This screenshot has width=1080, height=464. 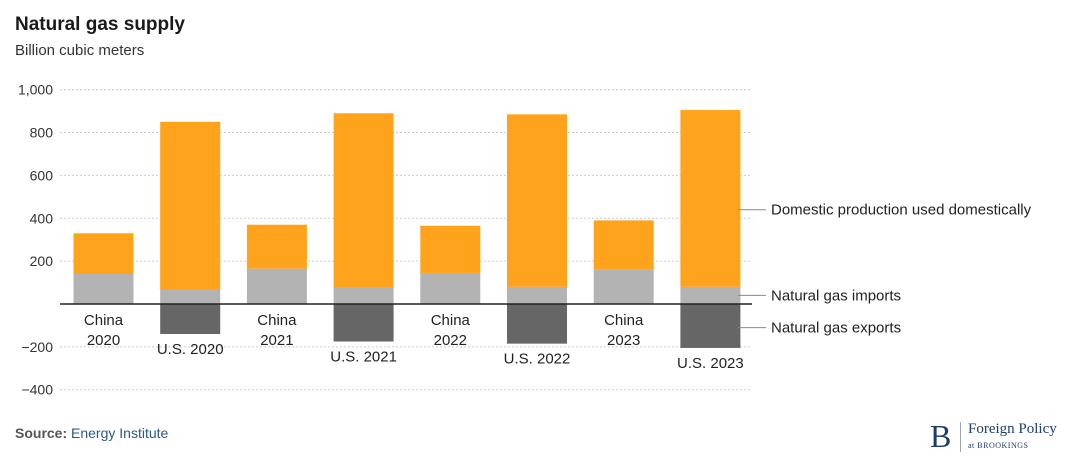 I want to click on category-label: U.S. 2021, so click(x=363, y=357).